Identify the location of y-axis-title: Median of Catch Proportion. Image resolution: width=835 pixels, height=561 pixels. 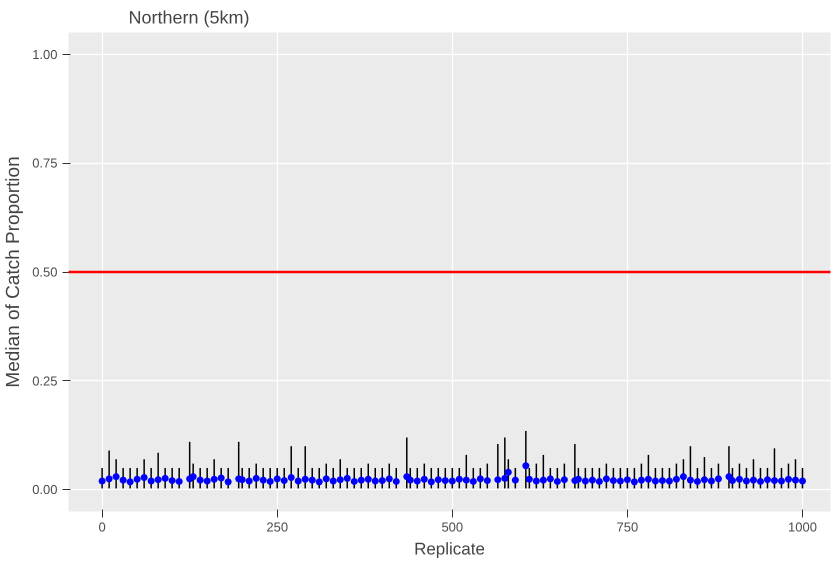
(13, 272).